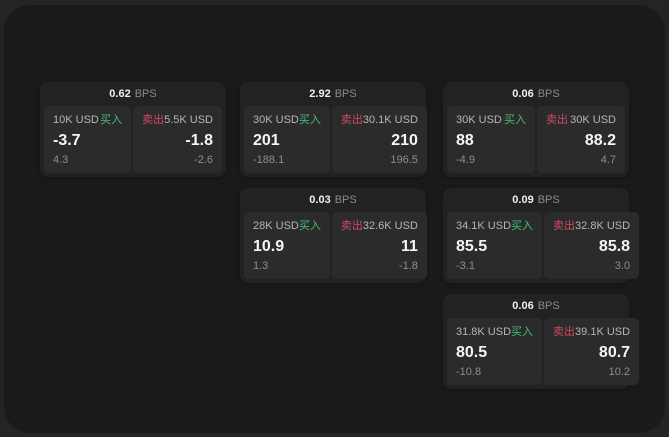 The image size is (669, 437). What do you see at coordinates (76, 120) in the screenshot?
I see `buy-amount: 10K USD` at bounding box center [76, 120].